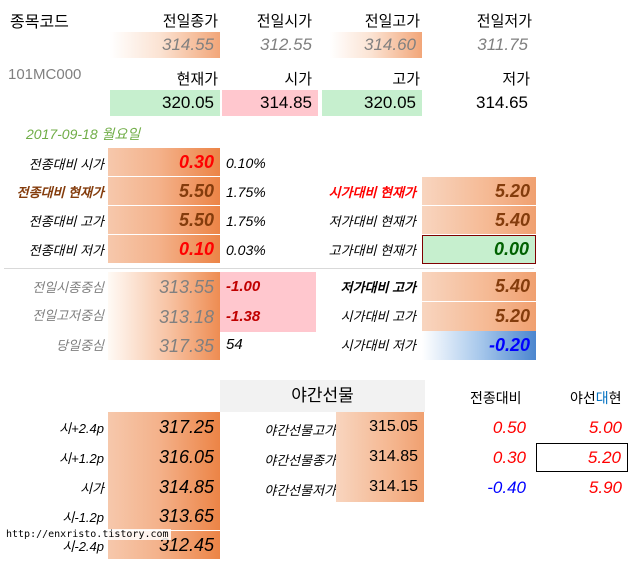 Image resolution: width=633 pixels, height=563 pixels. I want to click on low-value: 314.65, so click(502, 102).